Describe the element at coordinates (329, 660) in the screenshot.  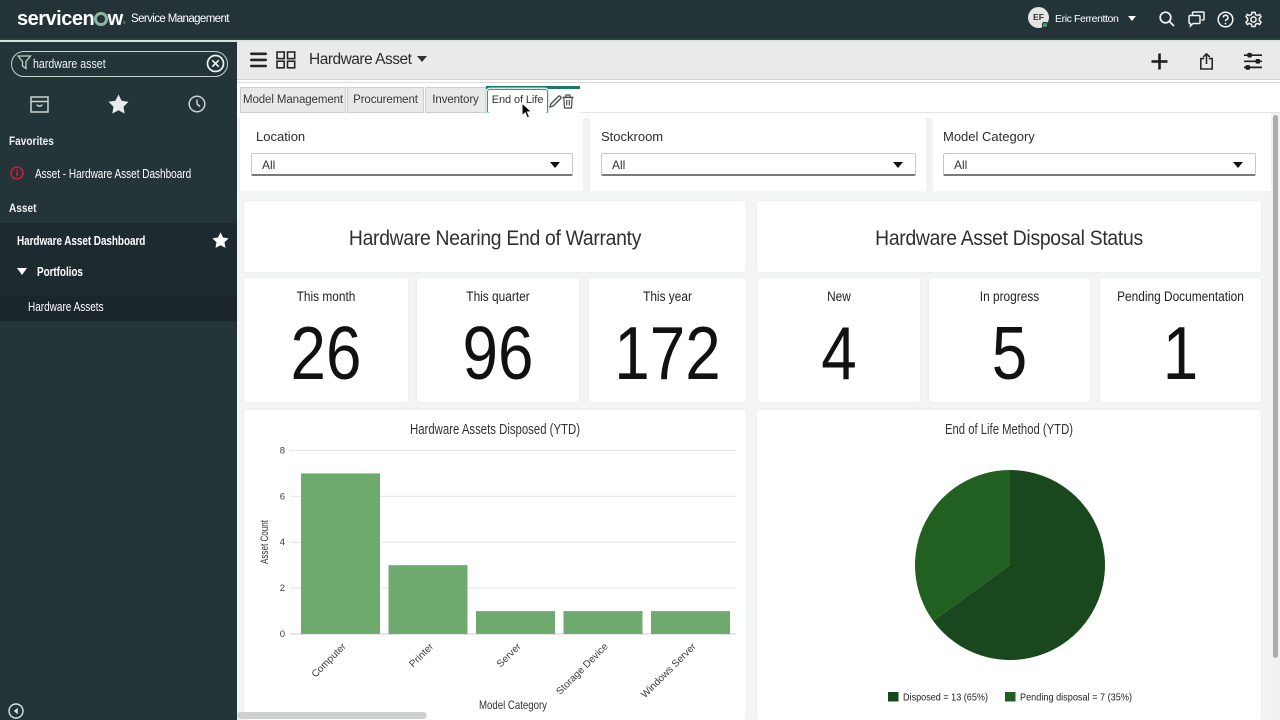
I see `svg-text: Computer` at that location.